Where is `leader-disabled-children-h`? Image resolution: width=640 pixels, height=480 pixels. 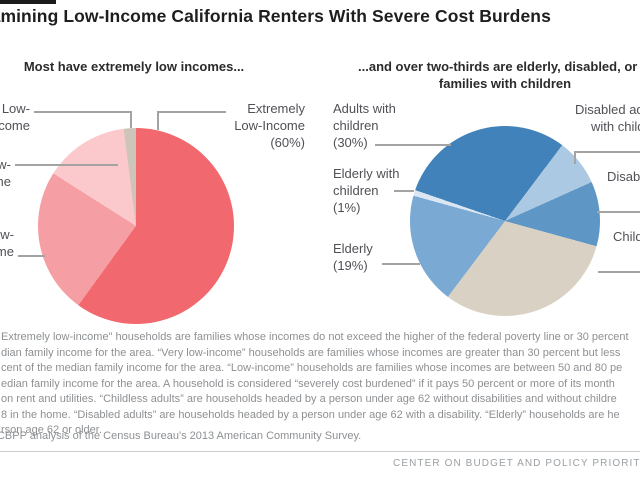 leader-disabled-children-h is located at coordinates (607, 152).